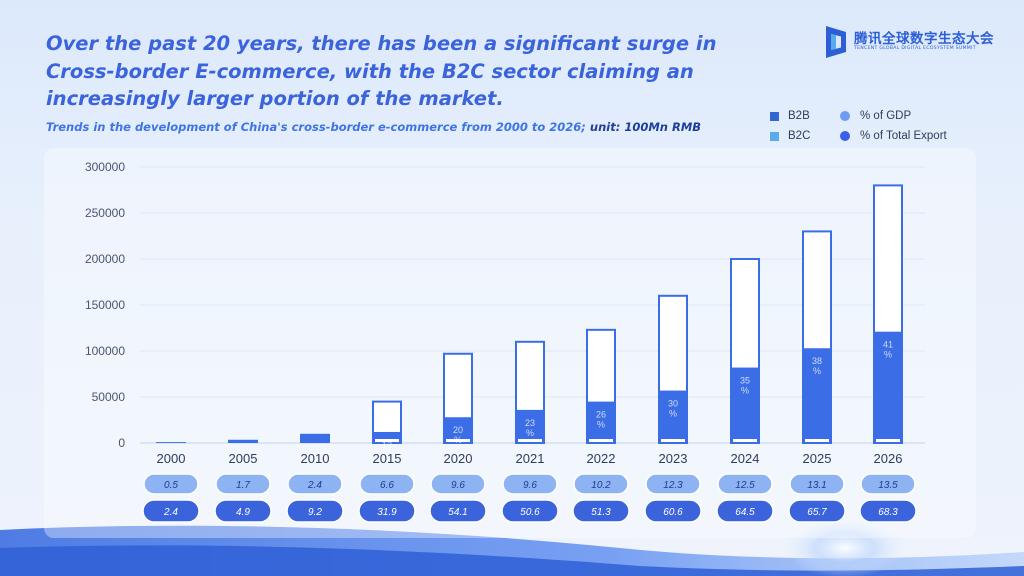  Describe the element at coordinates (530, 458) in the screenshot. I see `x-tick-label: 2021` at that location.